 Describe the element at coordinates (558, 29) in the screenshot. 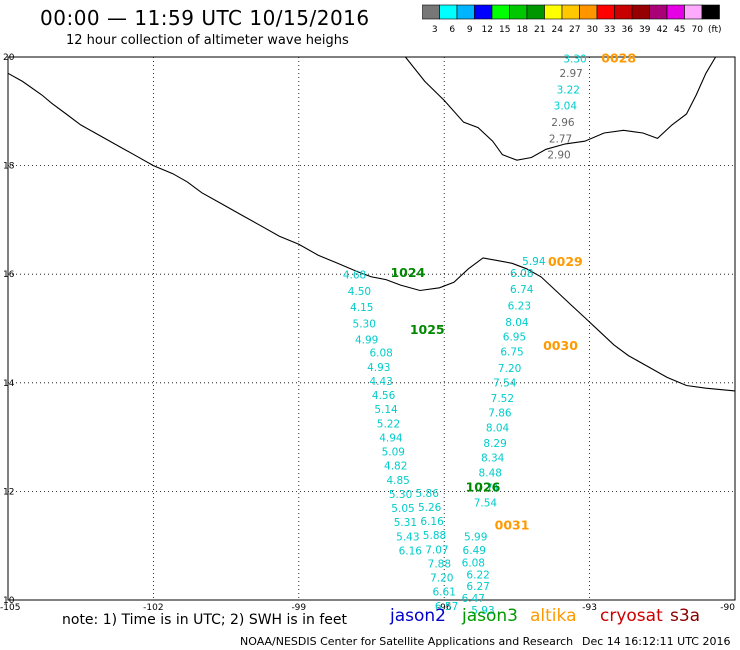

I see `colorbar-label: 24` at that location.